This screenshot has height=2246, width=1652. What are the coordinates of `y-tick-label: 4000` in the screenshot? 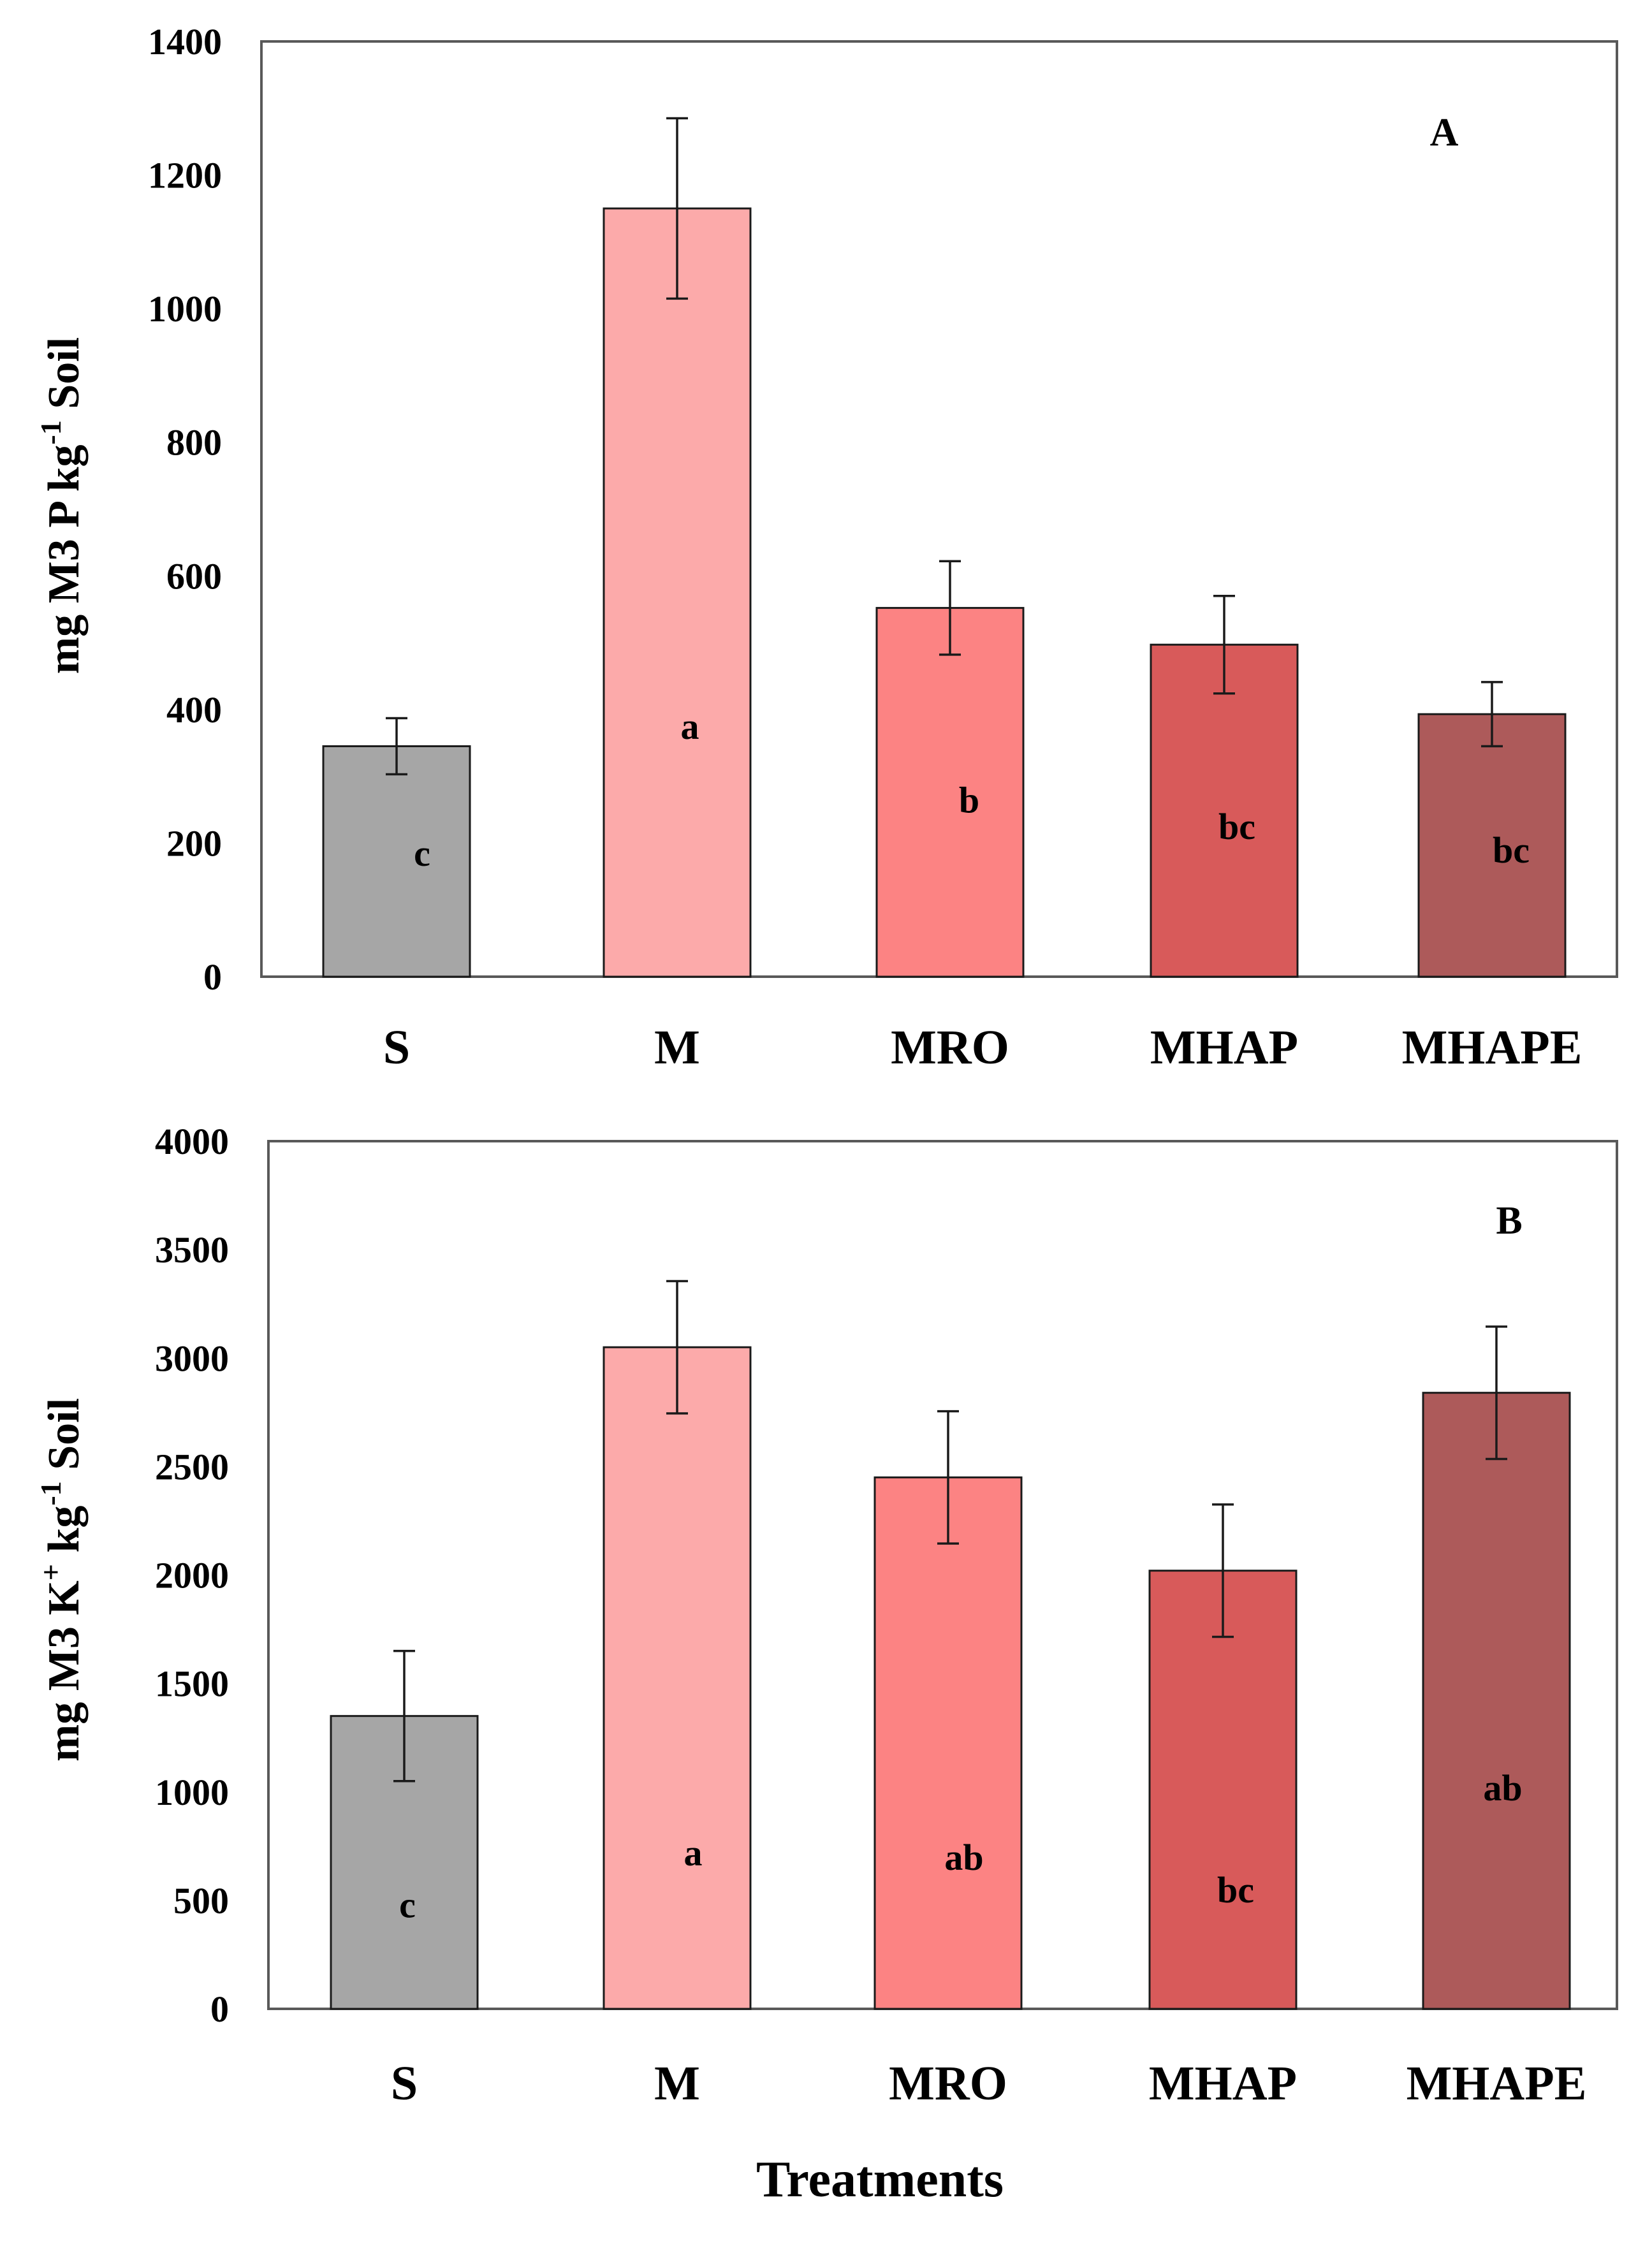 It's located at (192, 1141).